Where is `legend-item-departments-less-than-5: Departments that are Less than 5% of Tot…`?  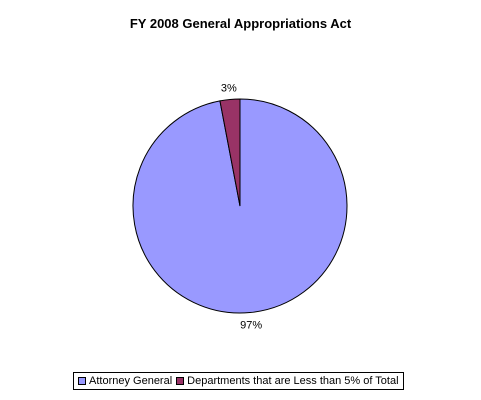 legend-item-departments-less-than-5: Departments that are Less than 5% of Tot… is located at coordinates (287, 381).